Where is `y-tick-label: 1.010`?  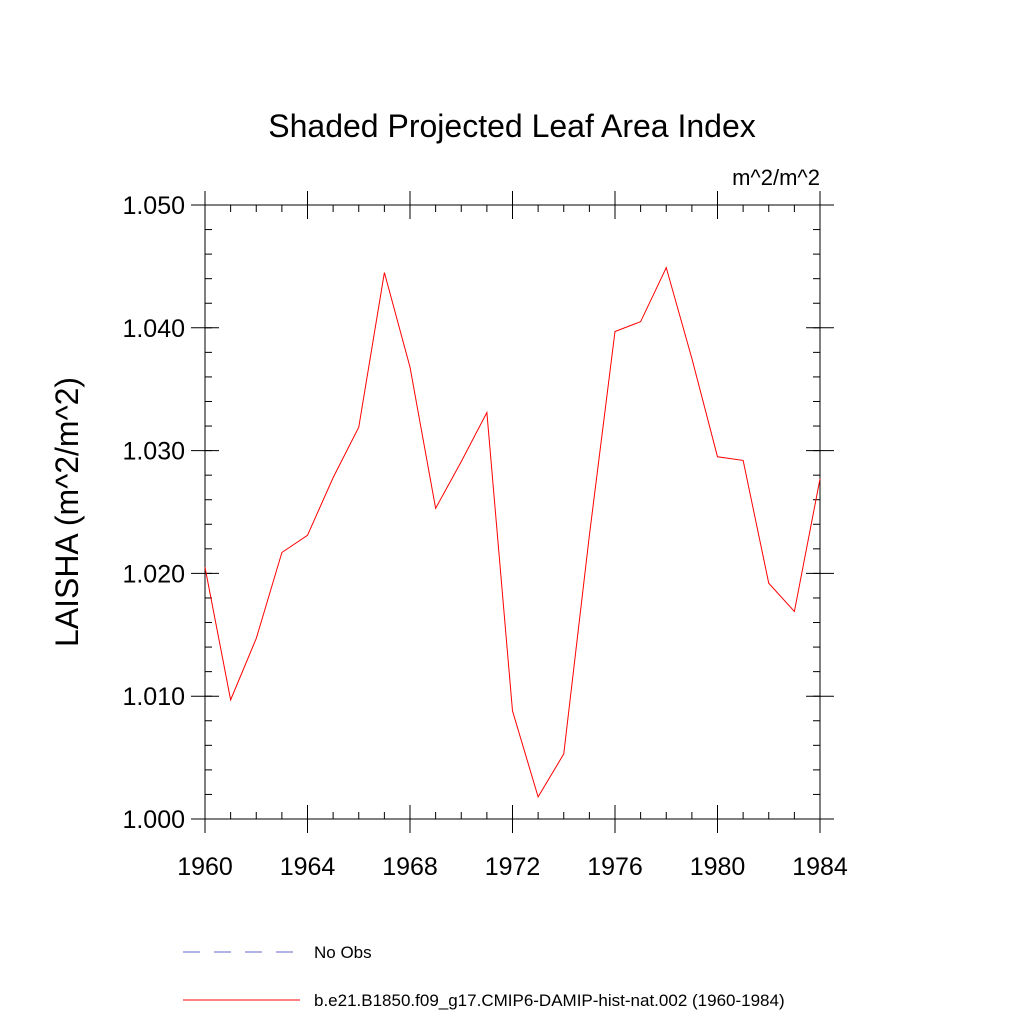
y-tick-label: 1.010 is located at coordinates (153, 697).